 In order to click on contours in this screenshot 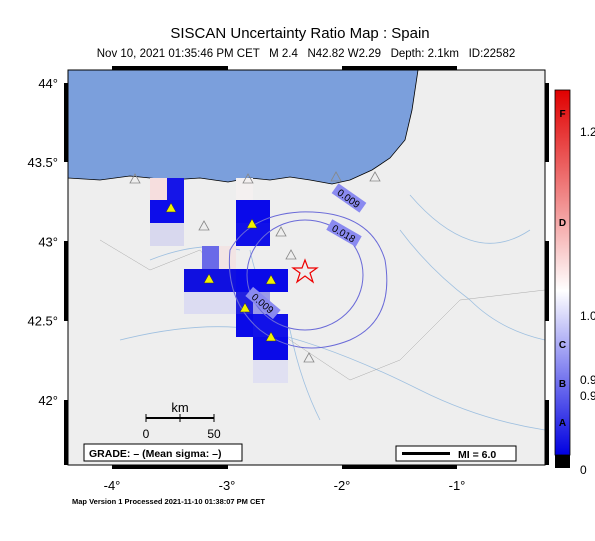, I will do `click(308, 280)`.